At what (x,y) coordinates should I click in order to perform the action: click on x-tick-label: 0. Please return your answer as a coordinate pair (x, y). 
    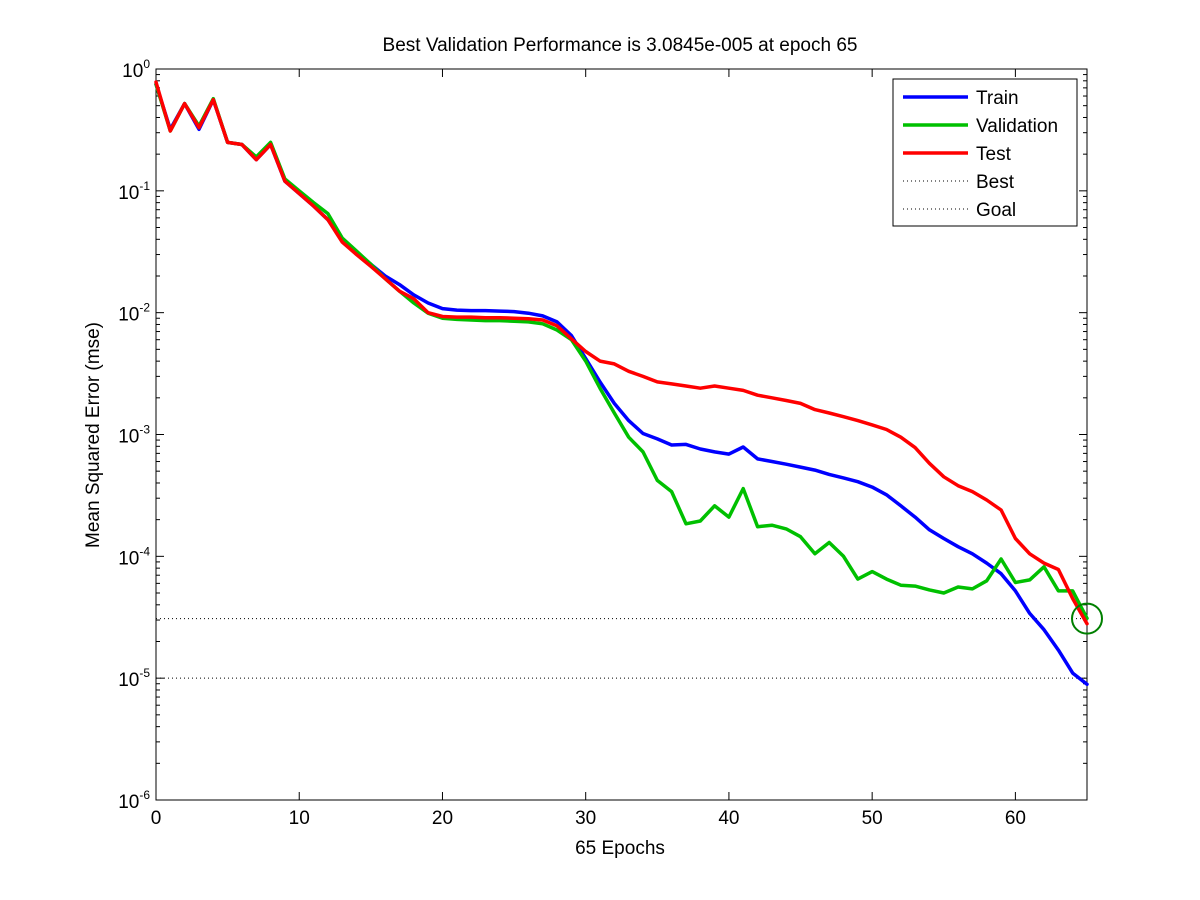
    Looking at the image, I should click on (156, 818).